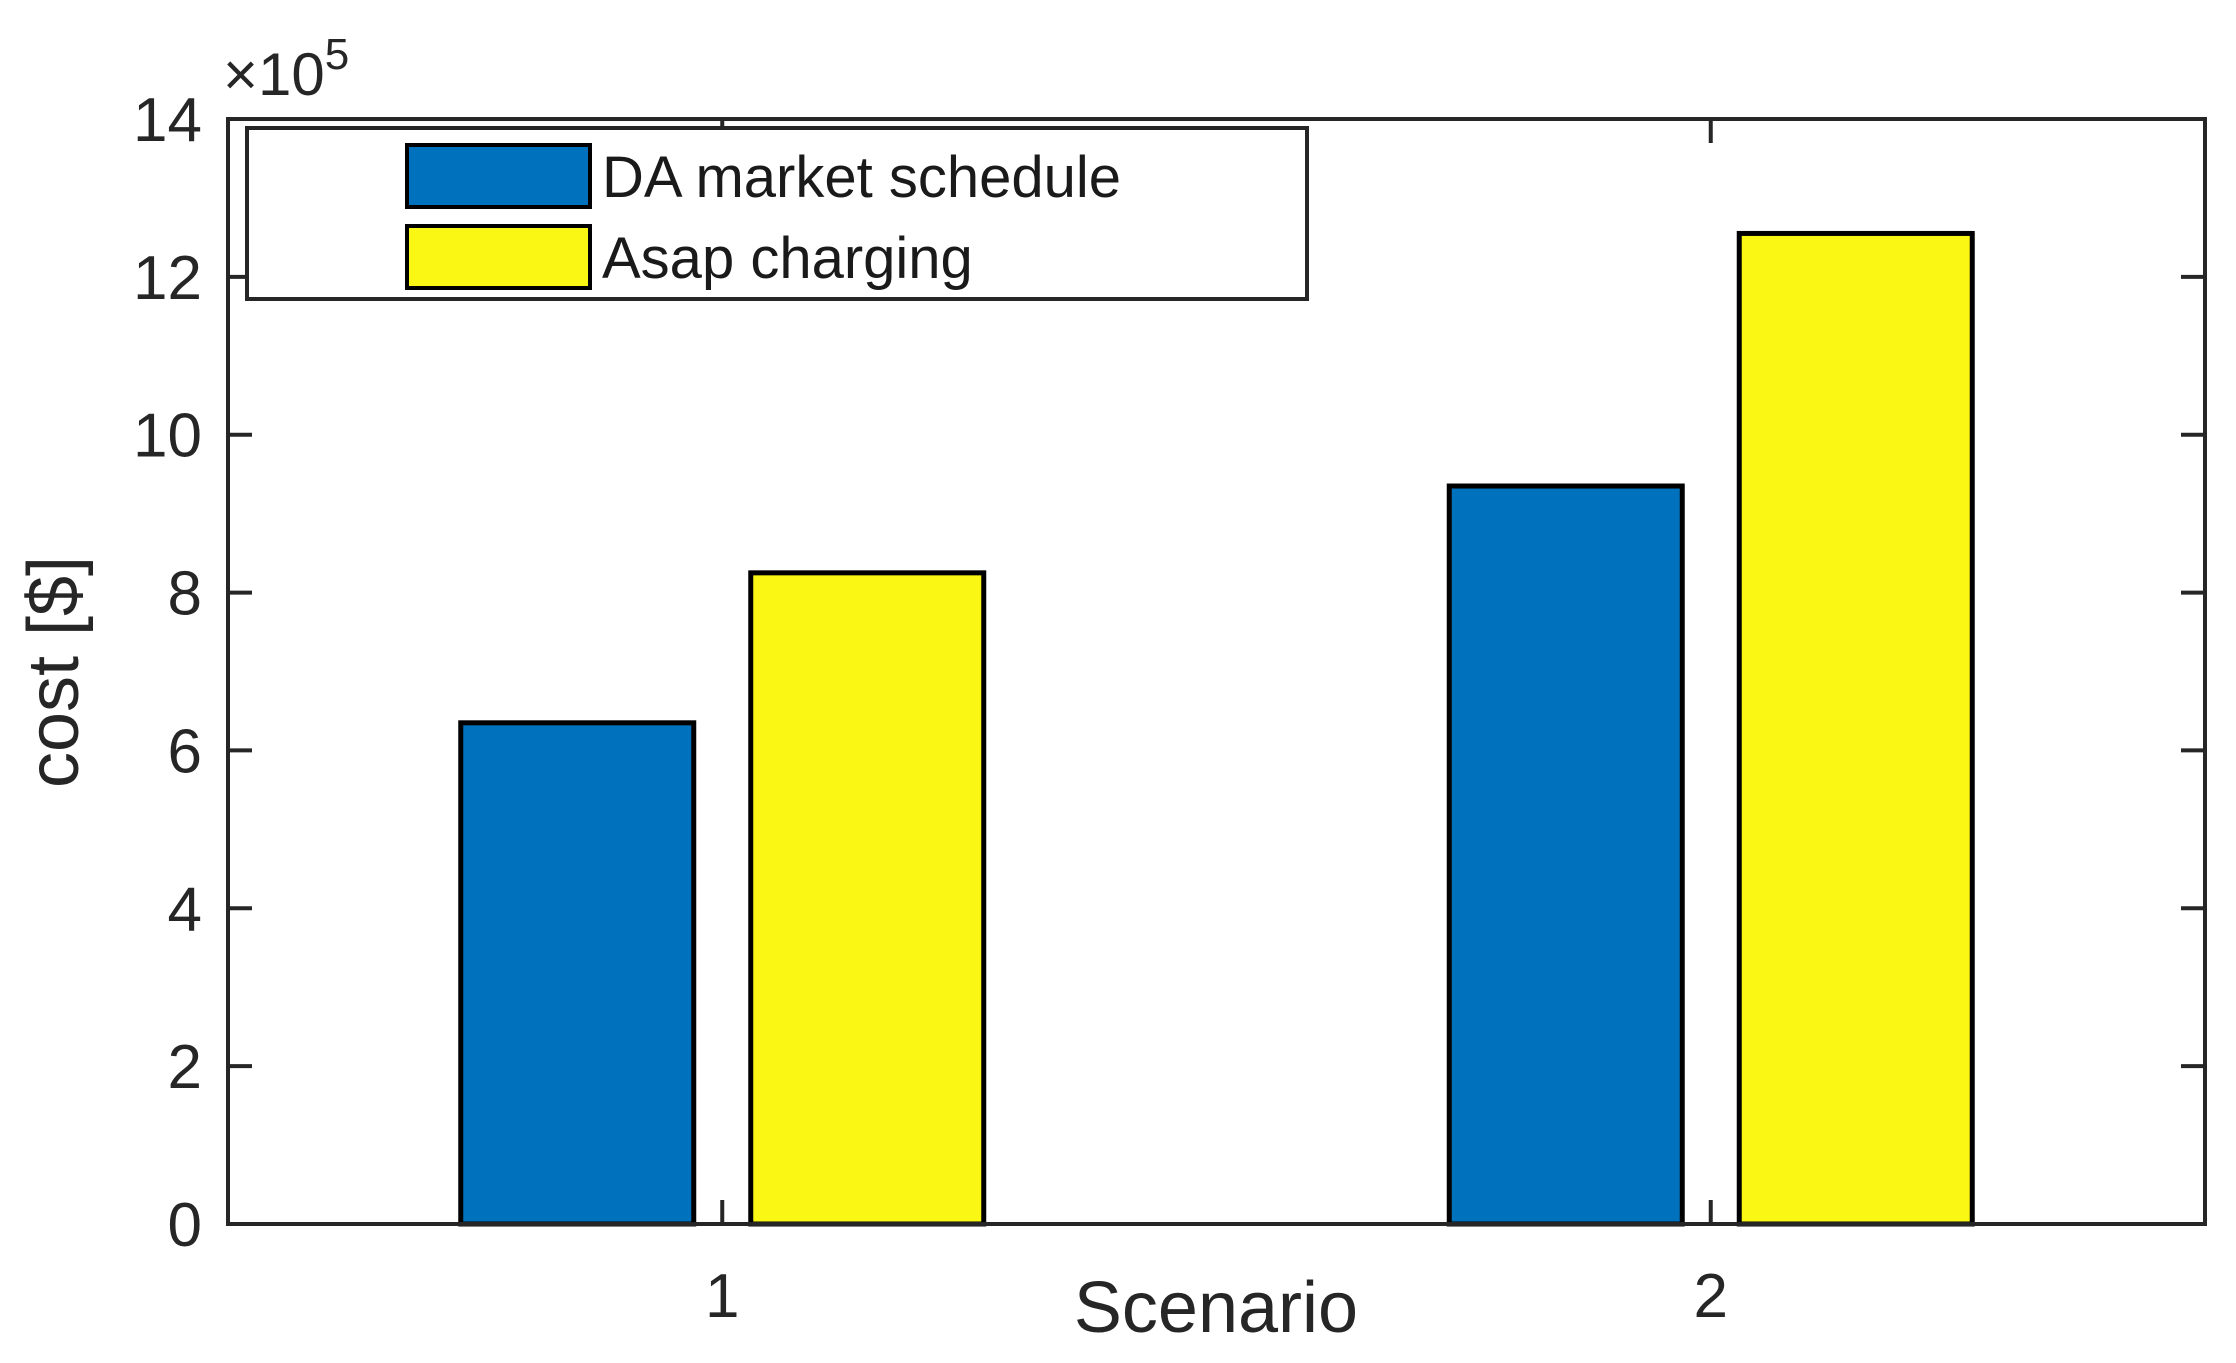  What do you see at coordinates (867, 898) in the screenshot?
I see `bar-scenario1-series2` at bounding box center [867, 898].